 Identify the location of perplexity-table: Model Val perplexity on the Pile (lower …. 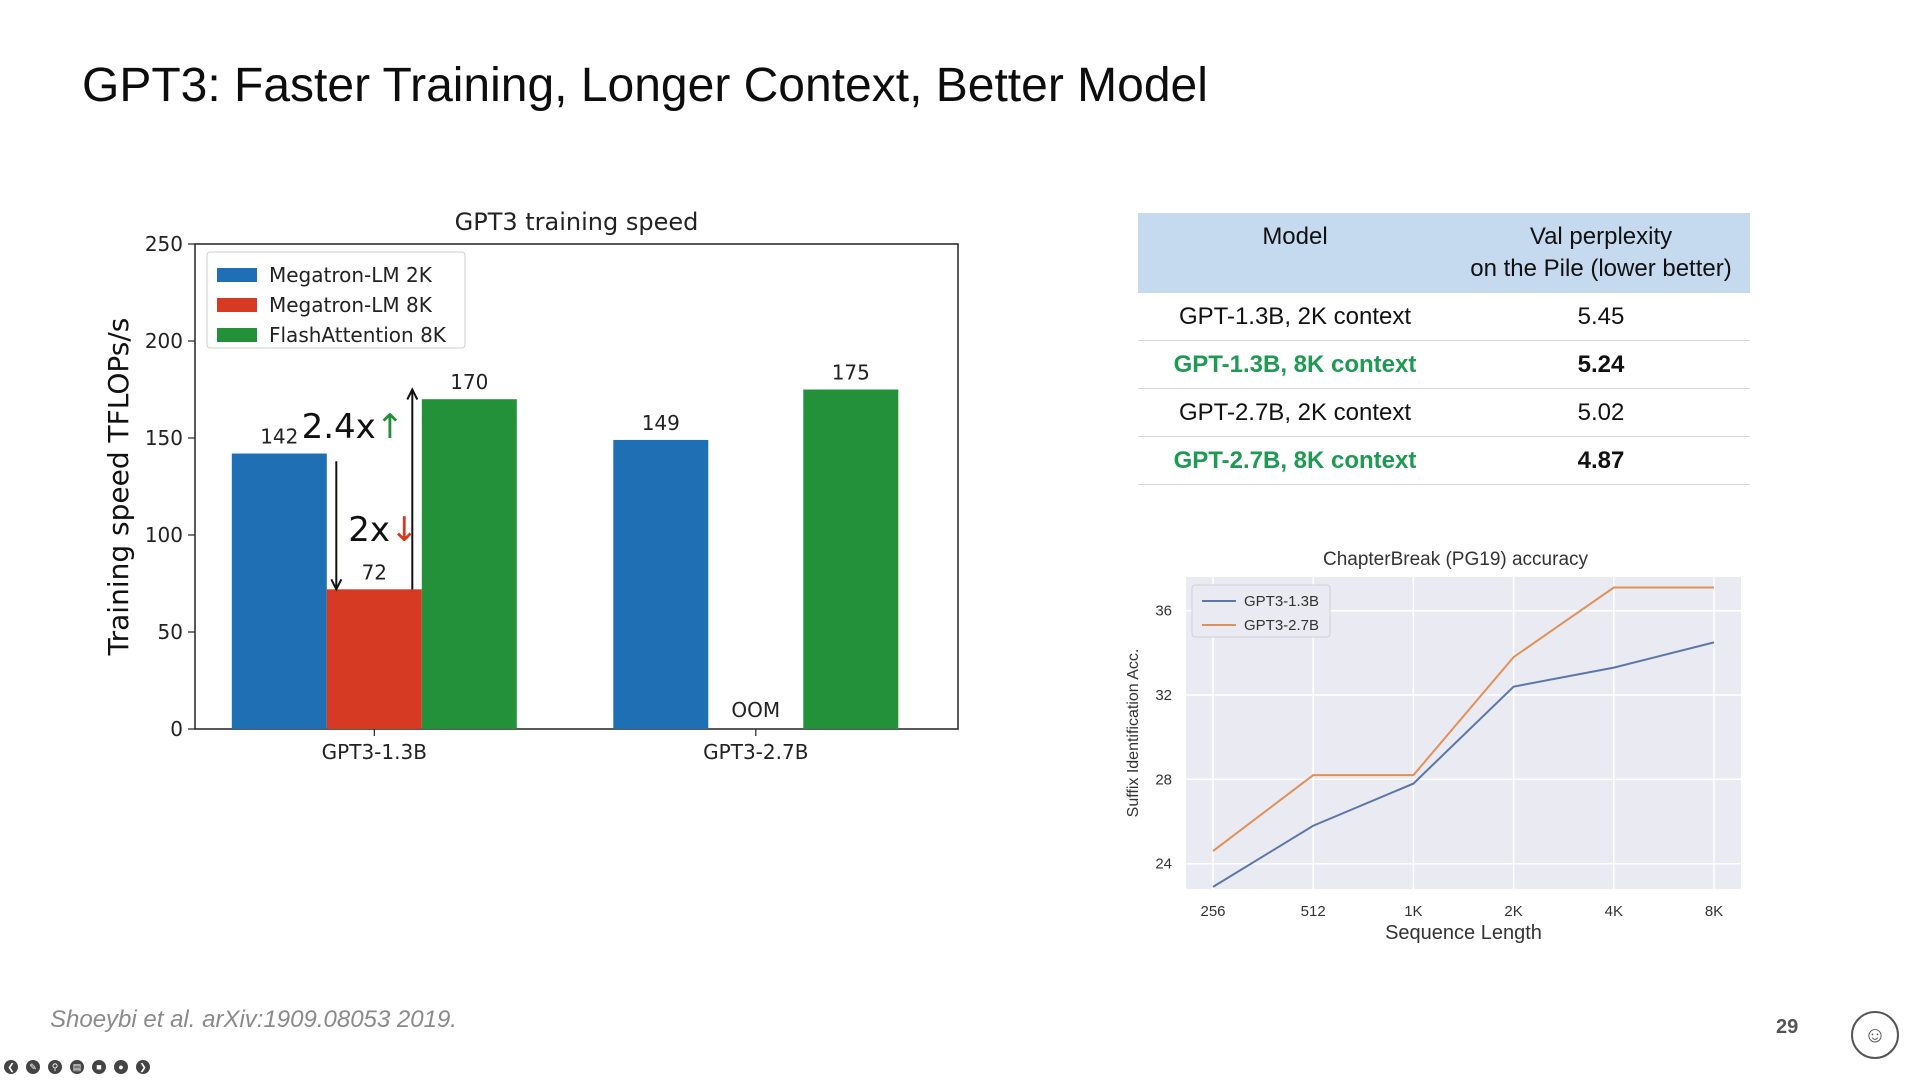
(1444, 349).